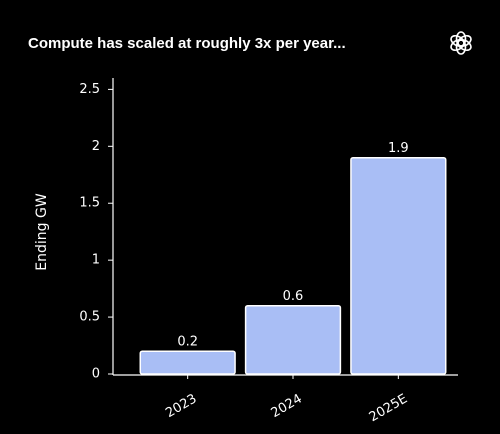 This screenshot has height=434, width=500. I want to click on y-tick-label: 1.5, so click(89, 203).